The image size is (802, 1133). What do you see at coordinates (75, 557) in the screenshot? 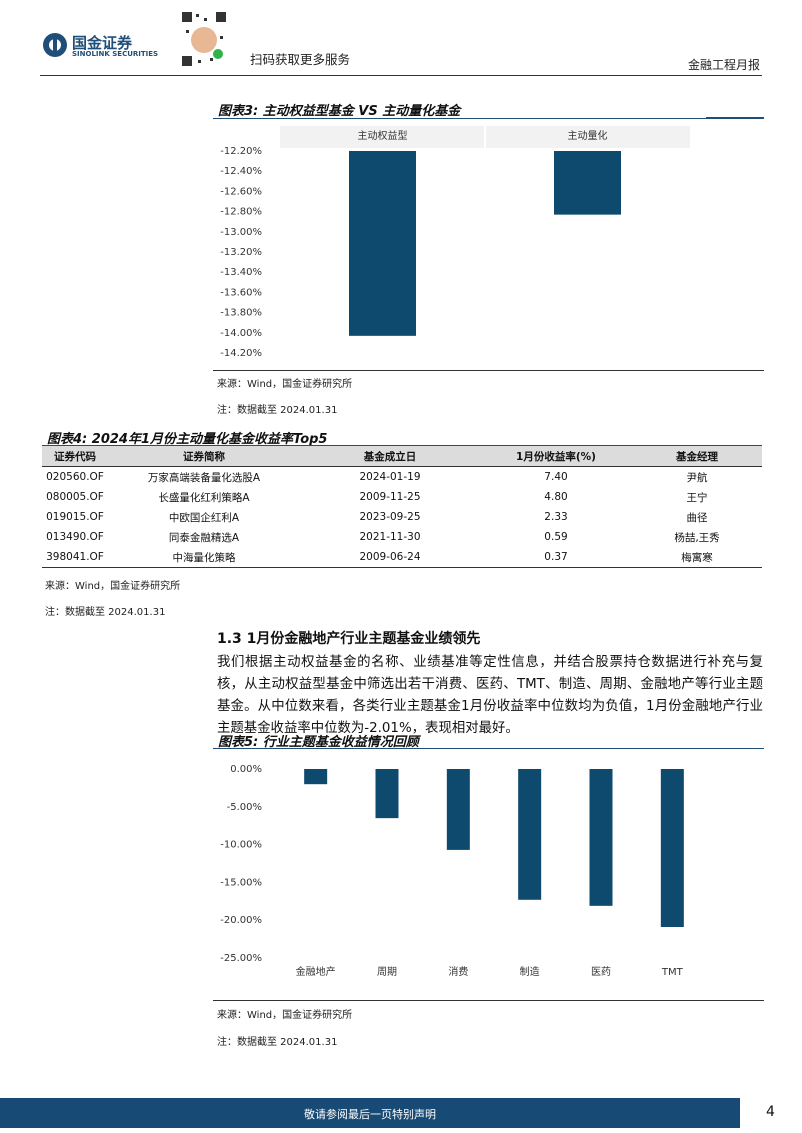
I see `table-cell: 398041.OF` at bounding box center [75, 557].